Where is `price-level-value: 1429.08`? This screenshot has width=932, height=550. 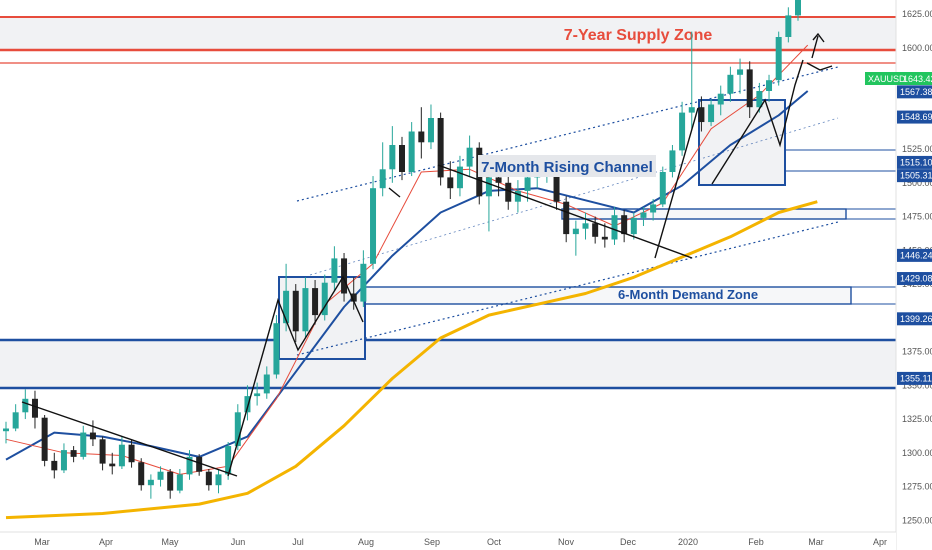 price-level-value: 1429.08 is located at coordinates (916, 279).